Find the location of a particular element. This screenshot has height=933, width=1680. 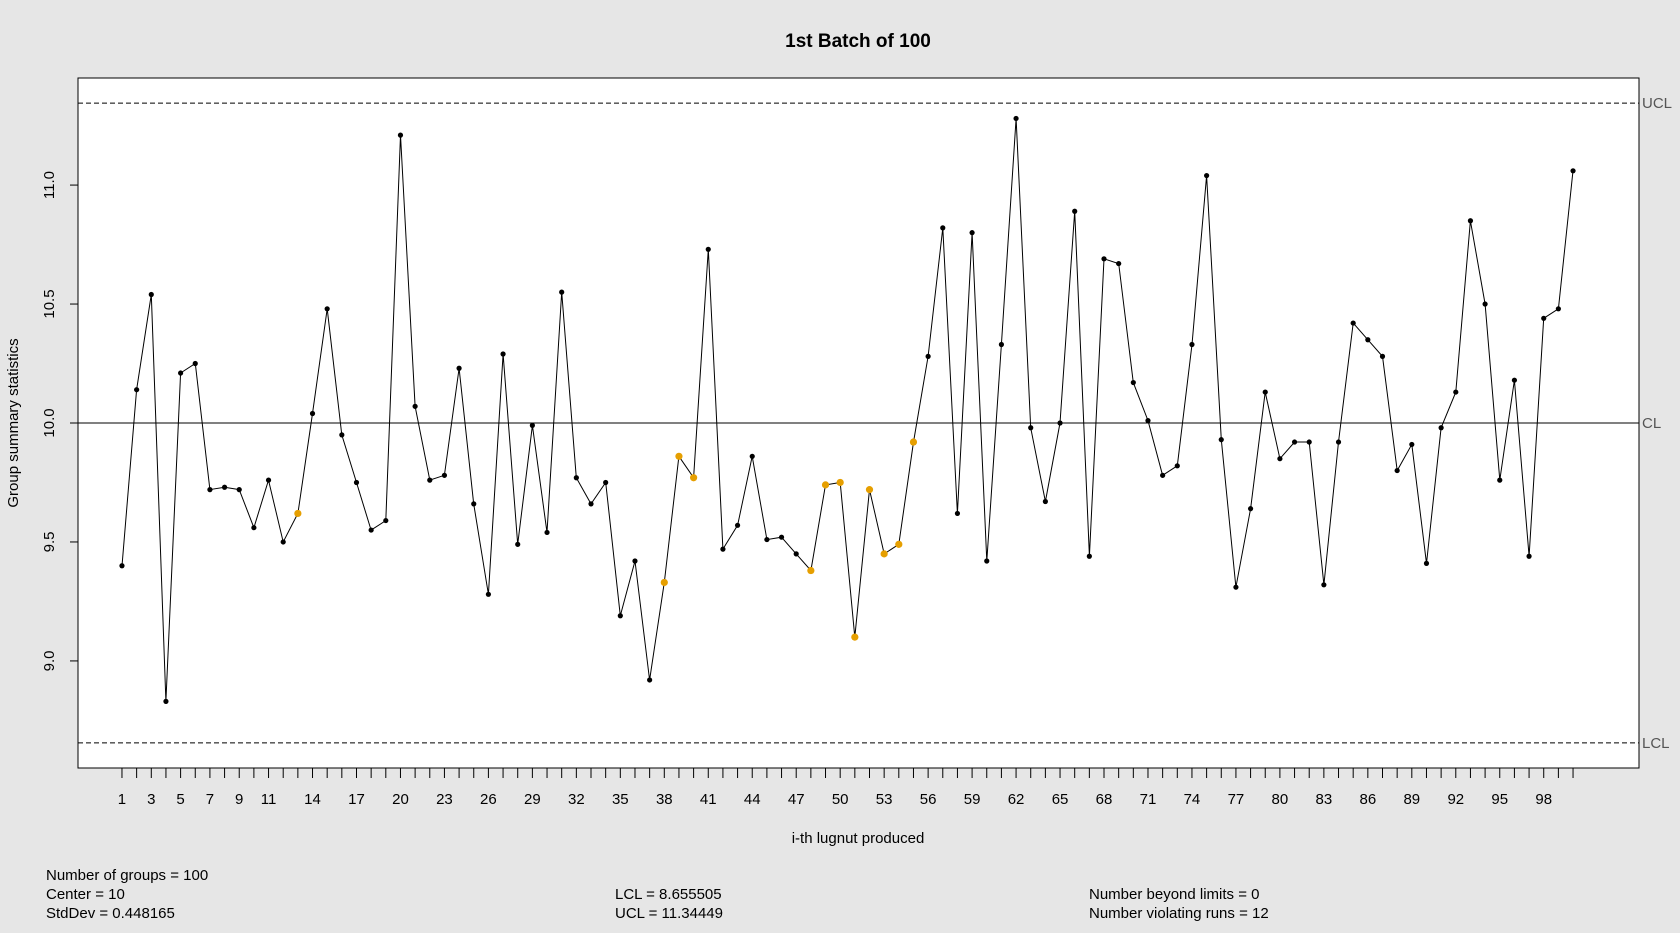

x-tick-label: 7 is located at coordinates (210, 799).